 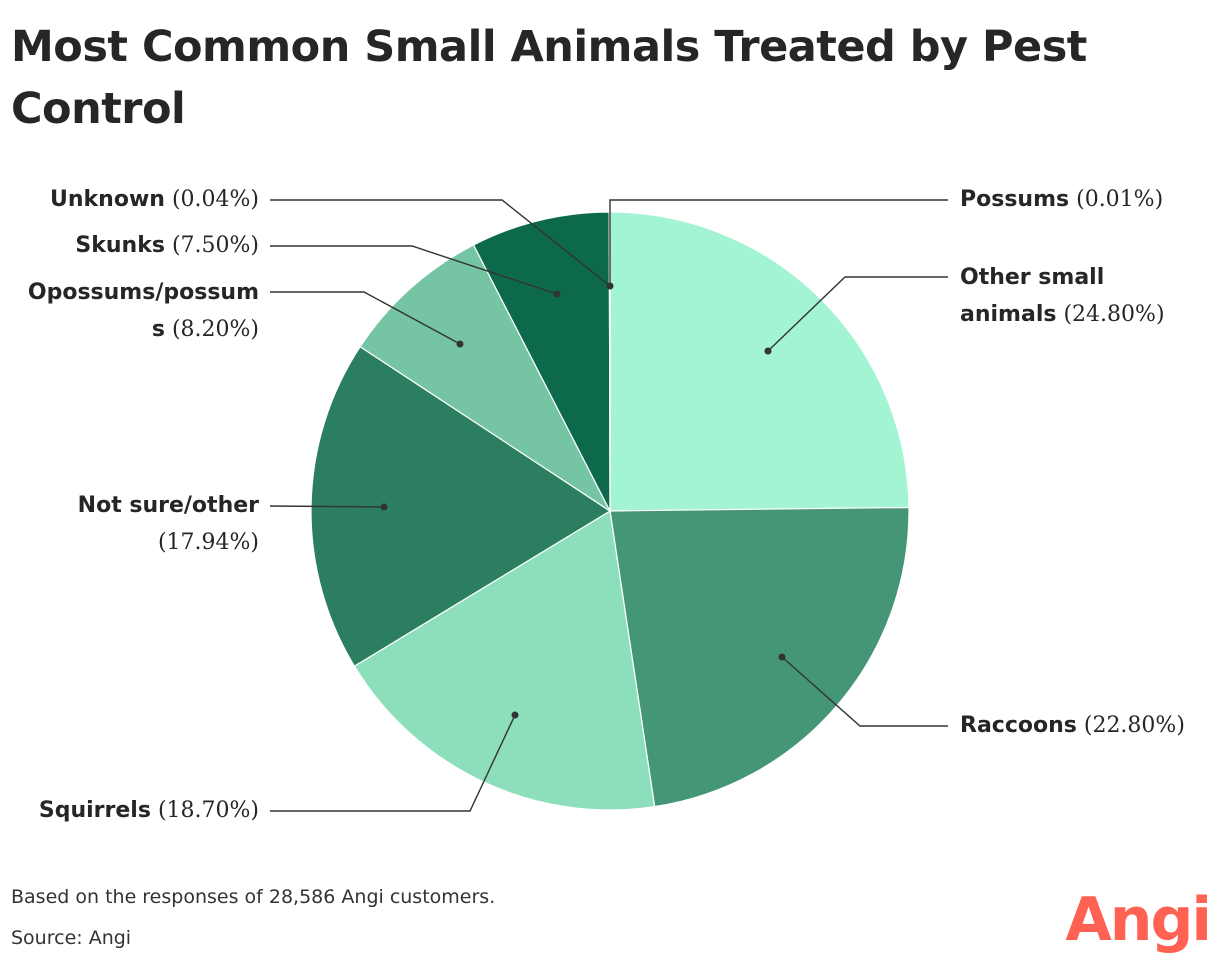 I want to click on pie-slice-skunks, so click(x=541, y=361).